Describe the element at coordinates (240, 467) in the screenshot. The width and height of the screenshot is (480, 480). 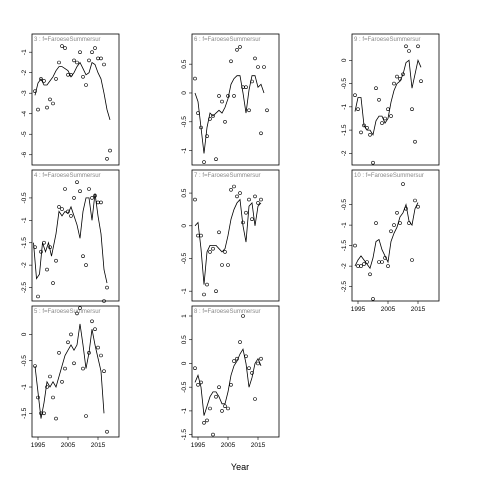
I see `x-axis-label: Year` at that location.